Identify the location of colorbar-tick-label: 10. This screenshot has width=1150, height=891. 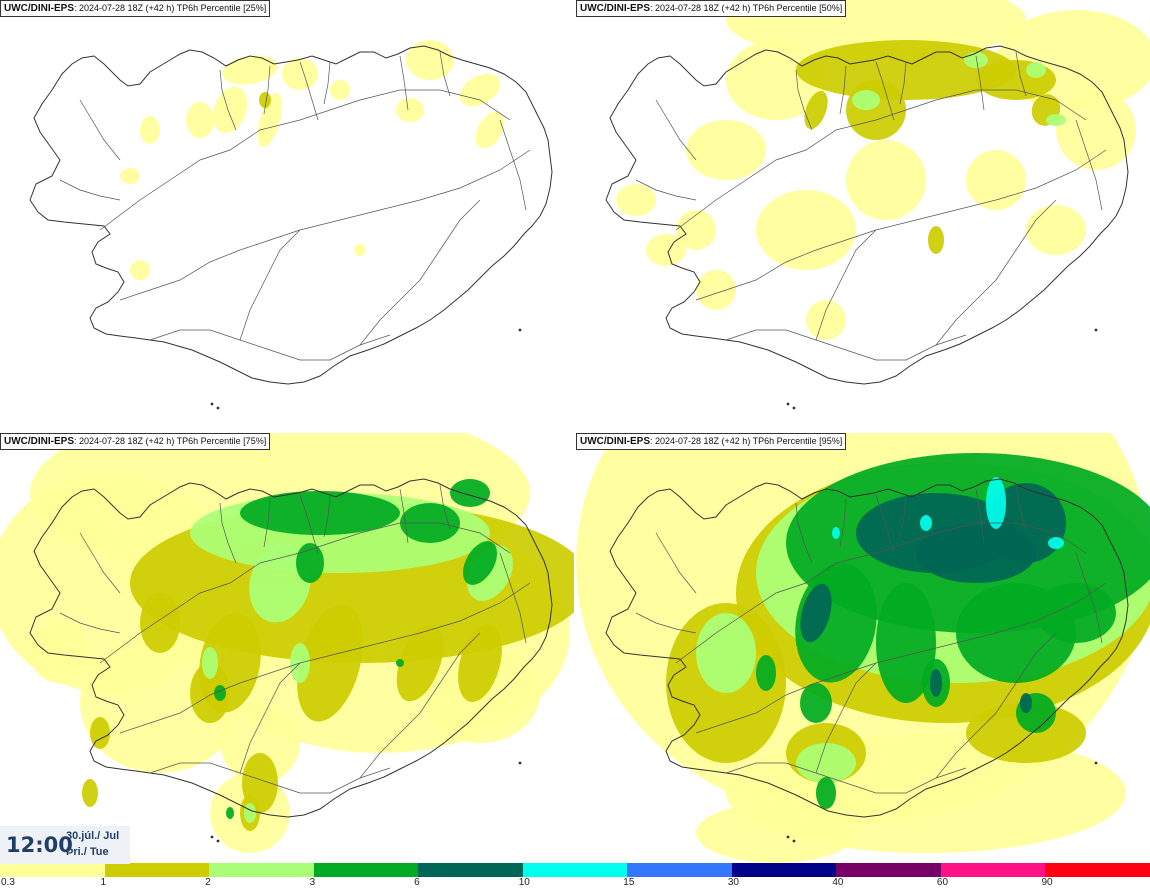
(524, 882).